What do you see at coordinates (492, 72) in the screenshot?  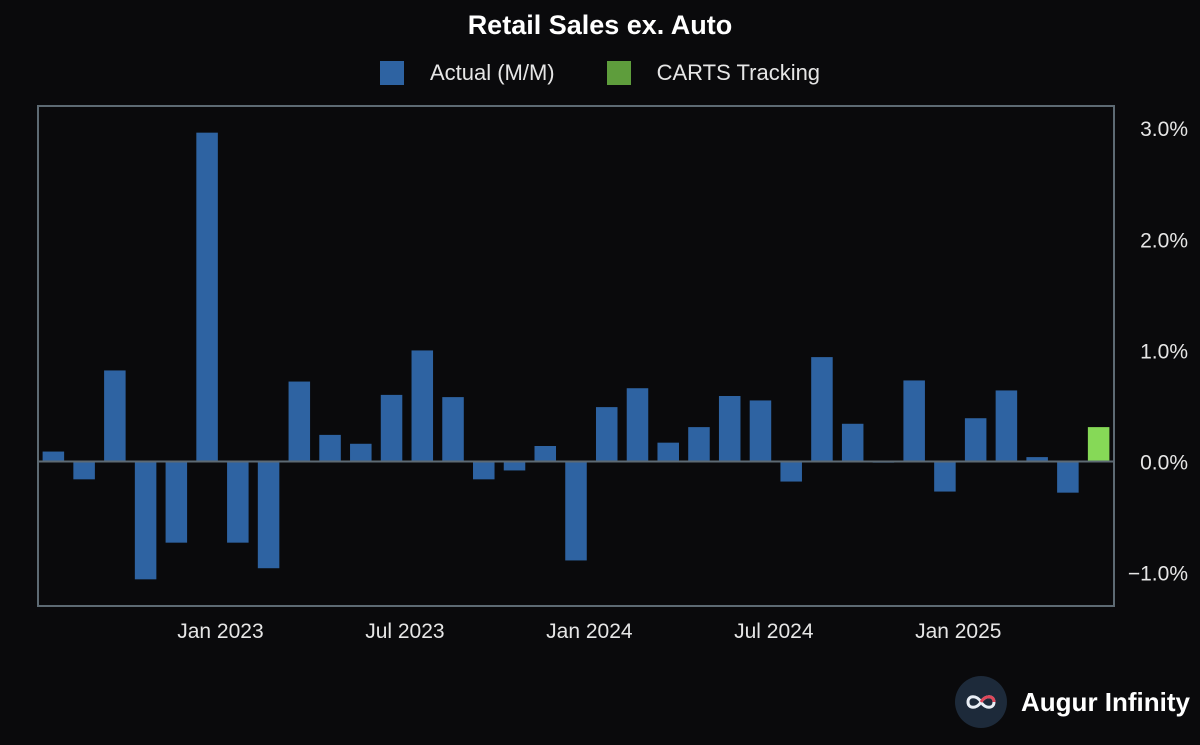 I see `legend-label-actual: Actual (M/M)` at bounding box center [492, 72].